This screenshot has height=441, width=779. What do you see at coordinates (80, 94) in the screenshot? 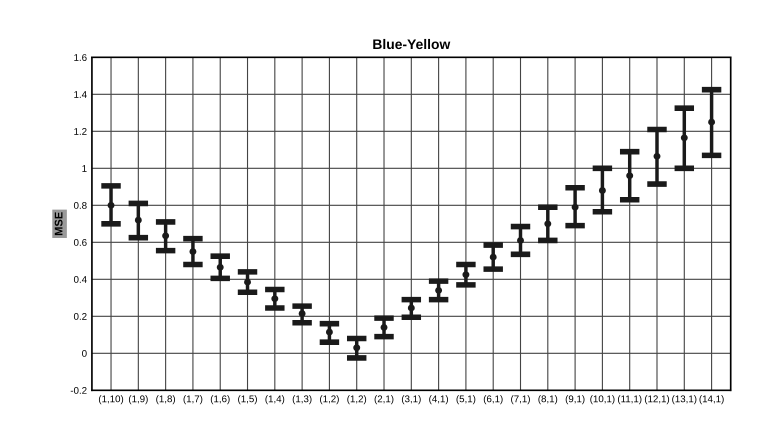
I see `y-tick-label: 1.4` at bounding box center [80, 94].